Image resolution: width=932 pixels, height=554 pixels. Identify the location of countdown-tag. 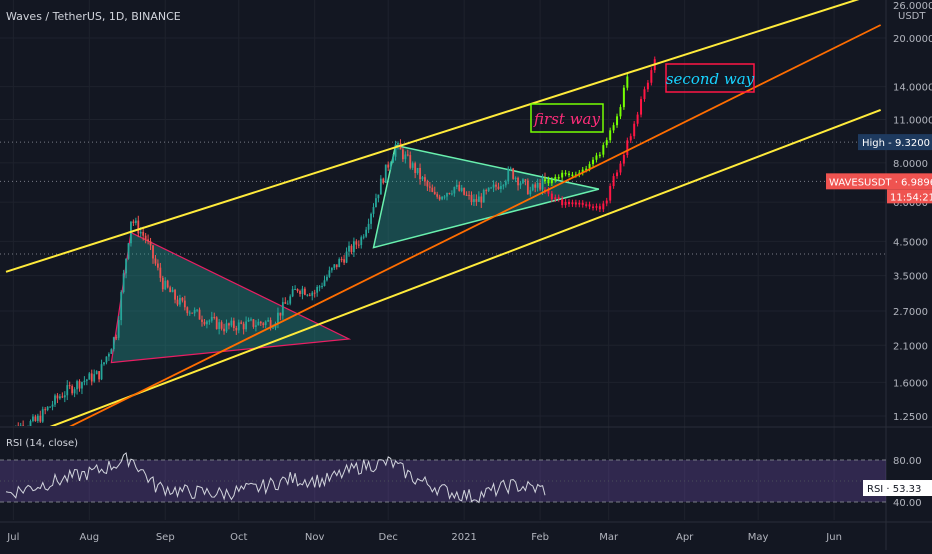
(909, 196).